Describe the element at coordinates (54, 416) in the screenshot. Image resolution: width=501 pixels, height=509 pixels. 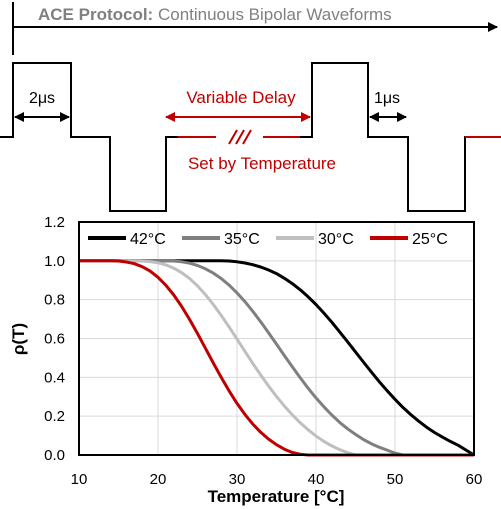
I see `y-tick-label: 0.2` at that location.